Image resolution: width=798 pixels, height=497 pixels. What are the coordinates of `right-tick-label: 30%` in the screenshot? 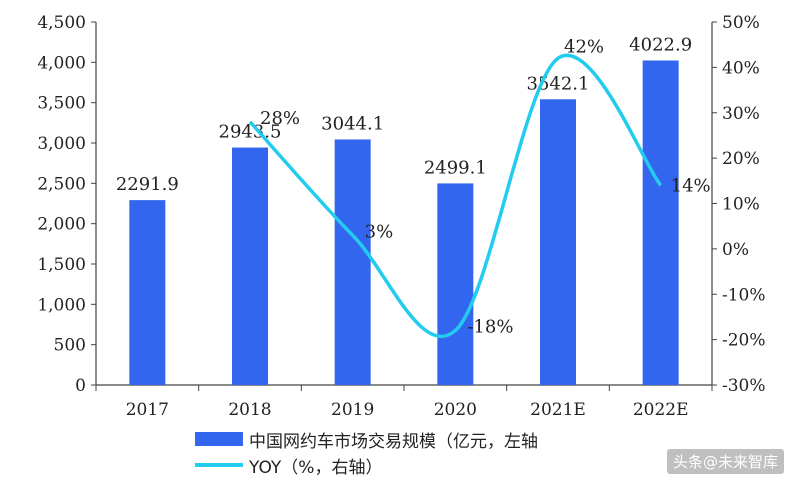 It's located at (741, 114).